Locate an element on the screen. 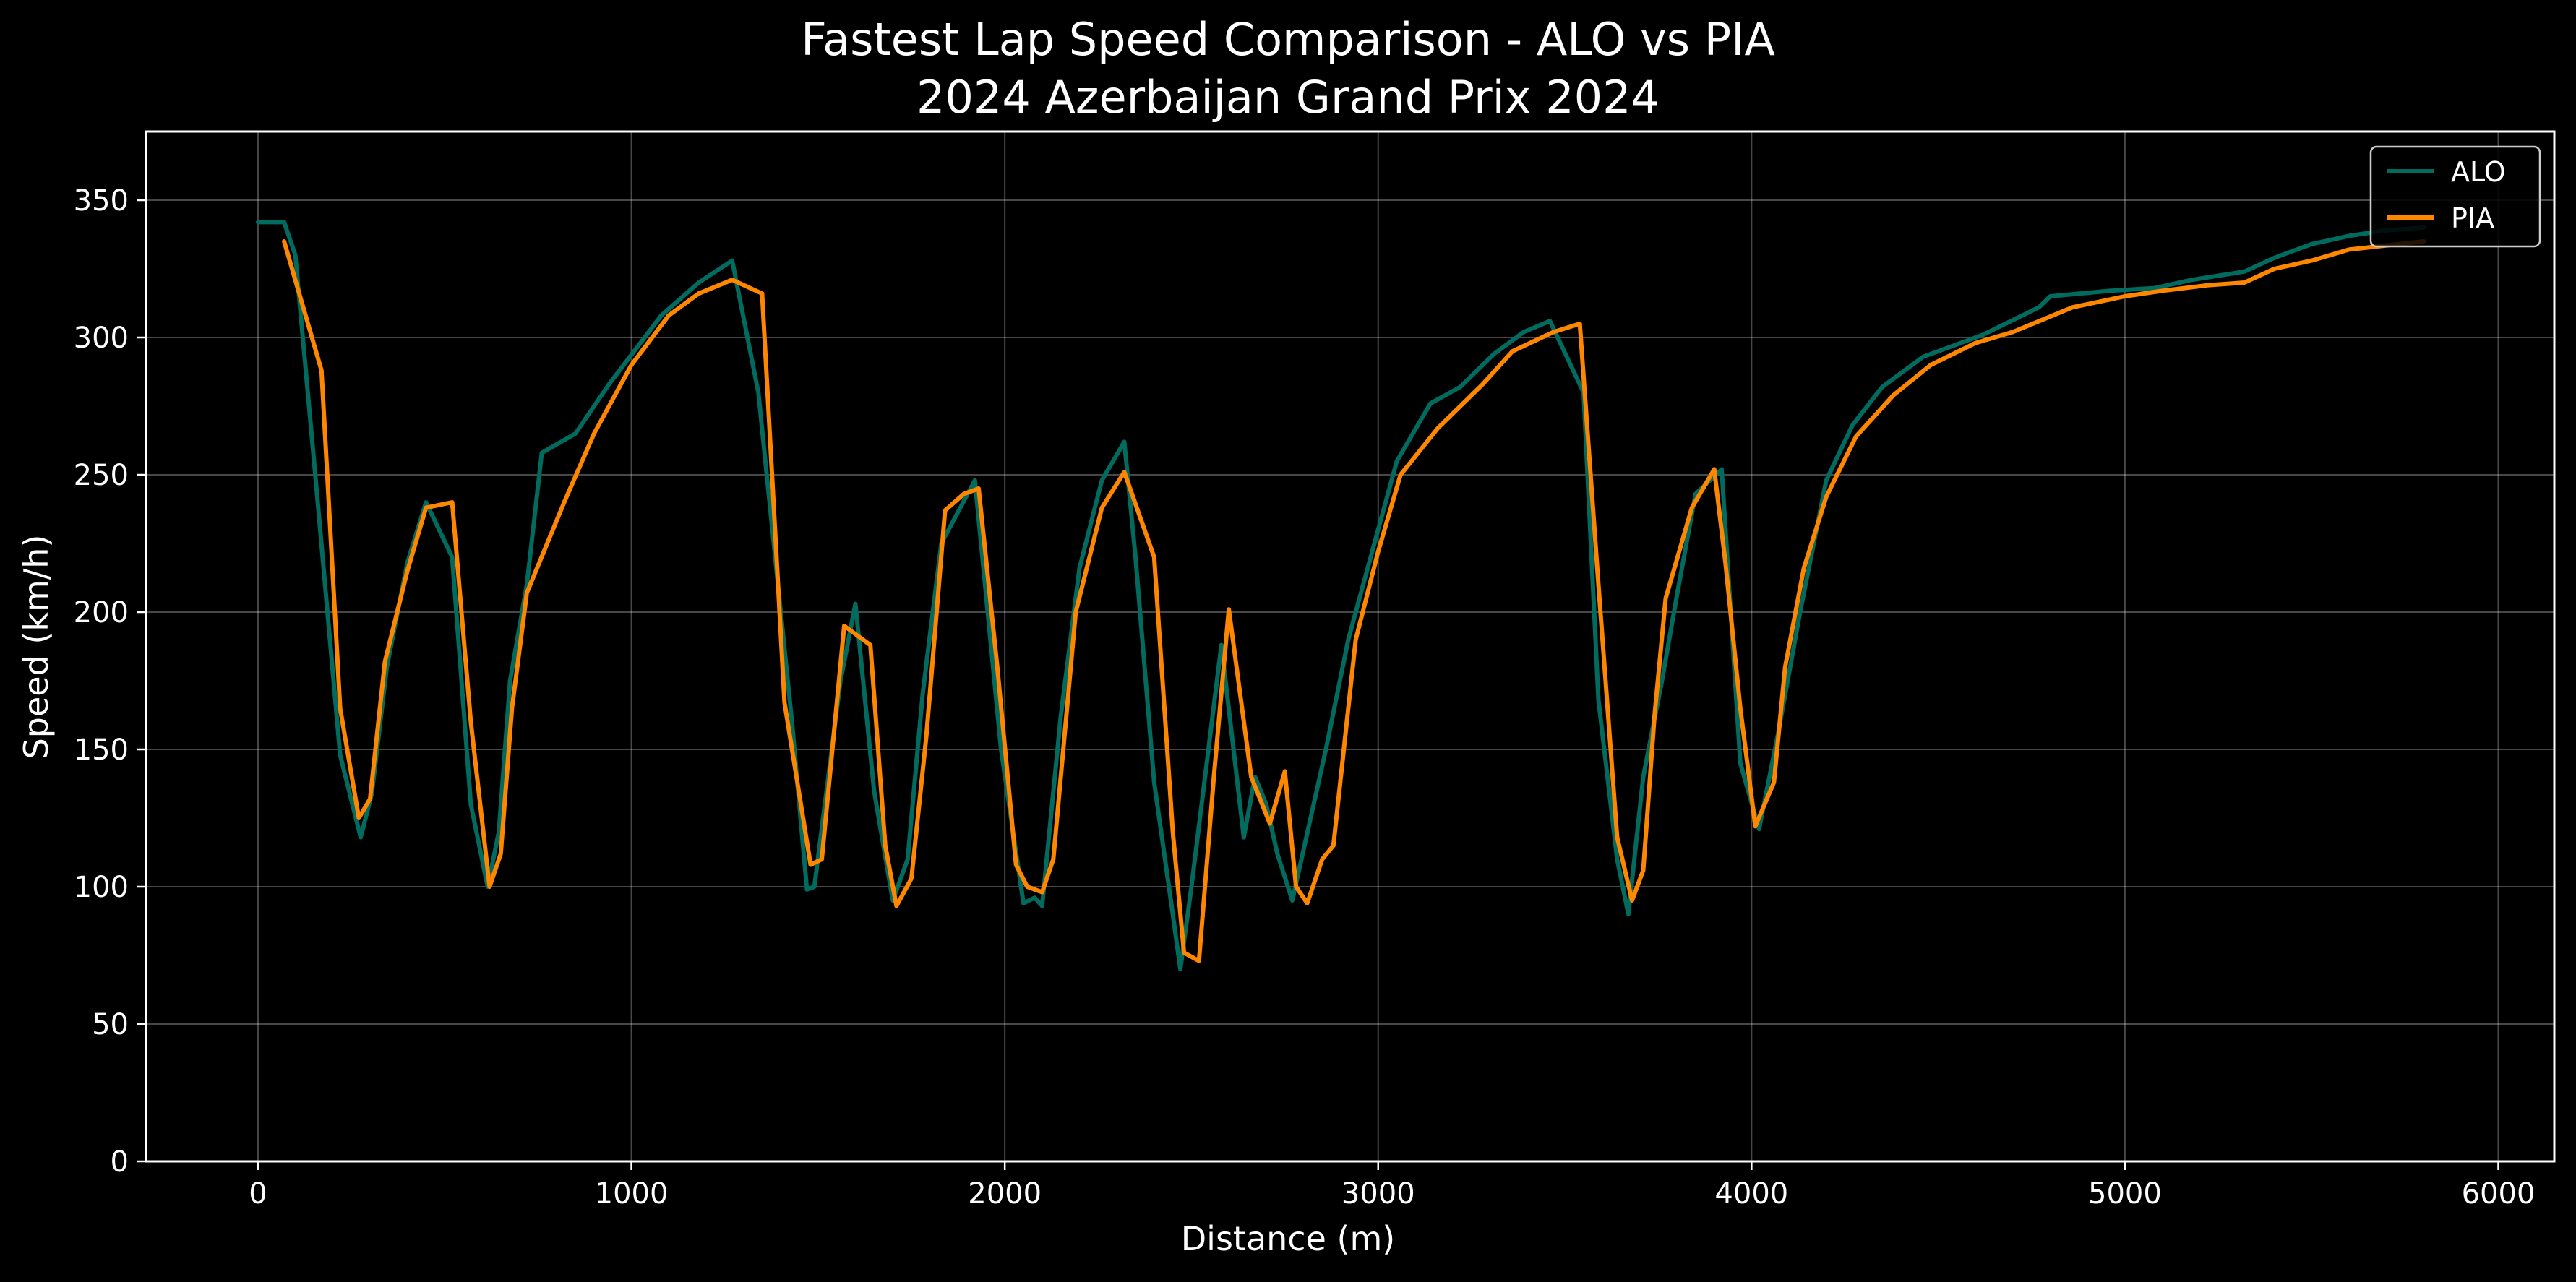  y-tick-label: 150 is located at coordinates (102, 750).